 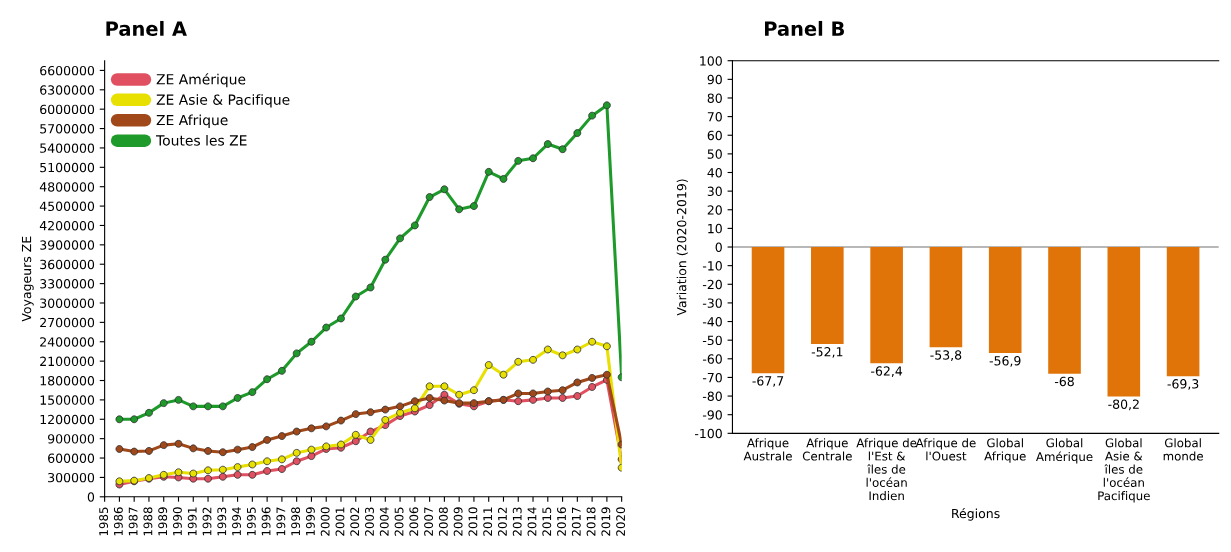 What do you see at coordinates (369, 521) in the screenshot?
I see `x-tick-label: 2003` at bounding box center [369, 521].